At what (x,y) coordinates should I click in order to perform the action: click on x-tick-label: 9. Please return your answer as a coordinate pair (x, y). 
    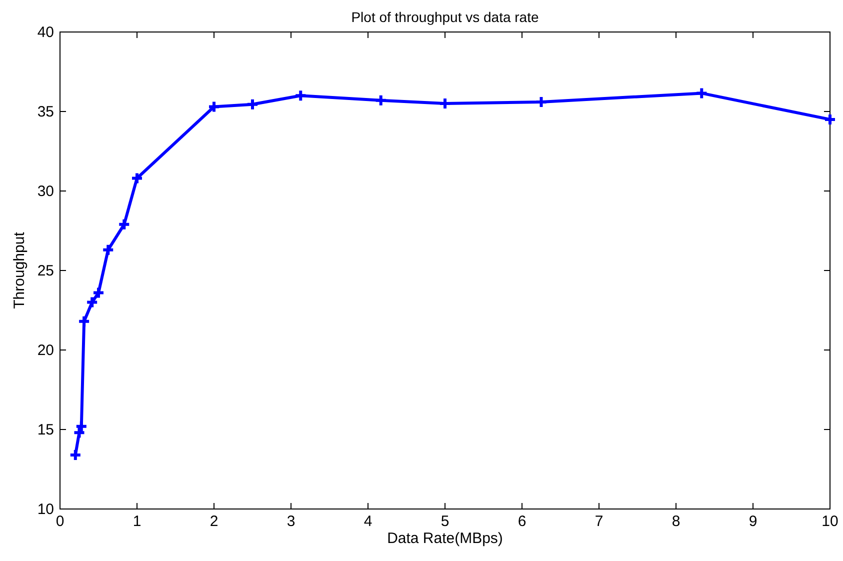
    Looking at the image, I should click on (753, 521).